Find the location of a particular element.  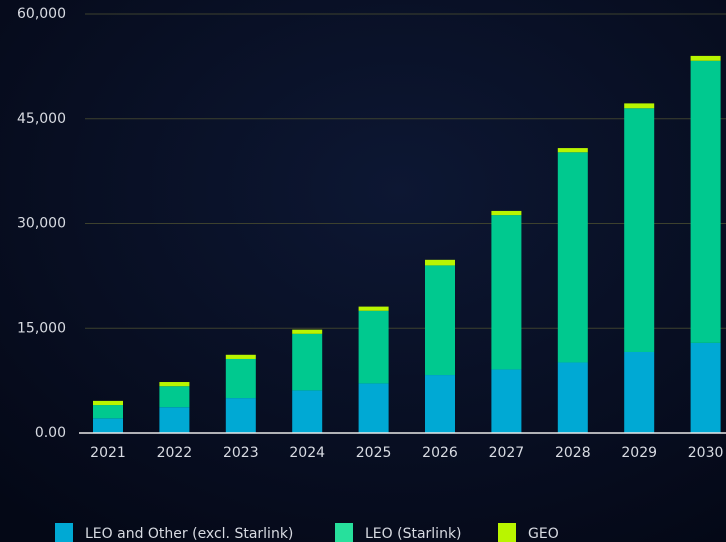

x-tick-label: 2026 is located at coordinates (440, 453).